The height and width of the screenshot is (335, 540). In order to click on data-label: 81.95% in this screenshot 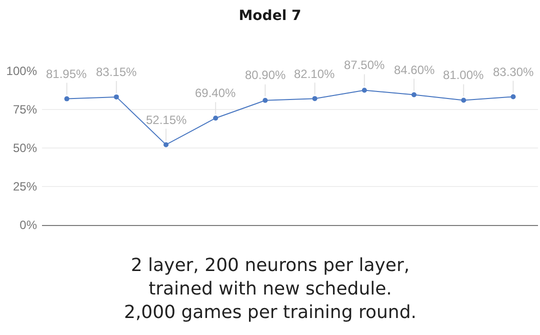, I will do `click(67, 74)`.